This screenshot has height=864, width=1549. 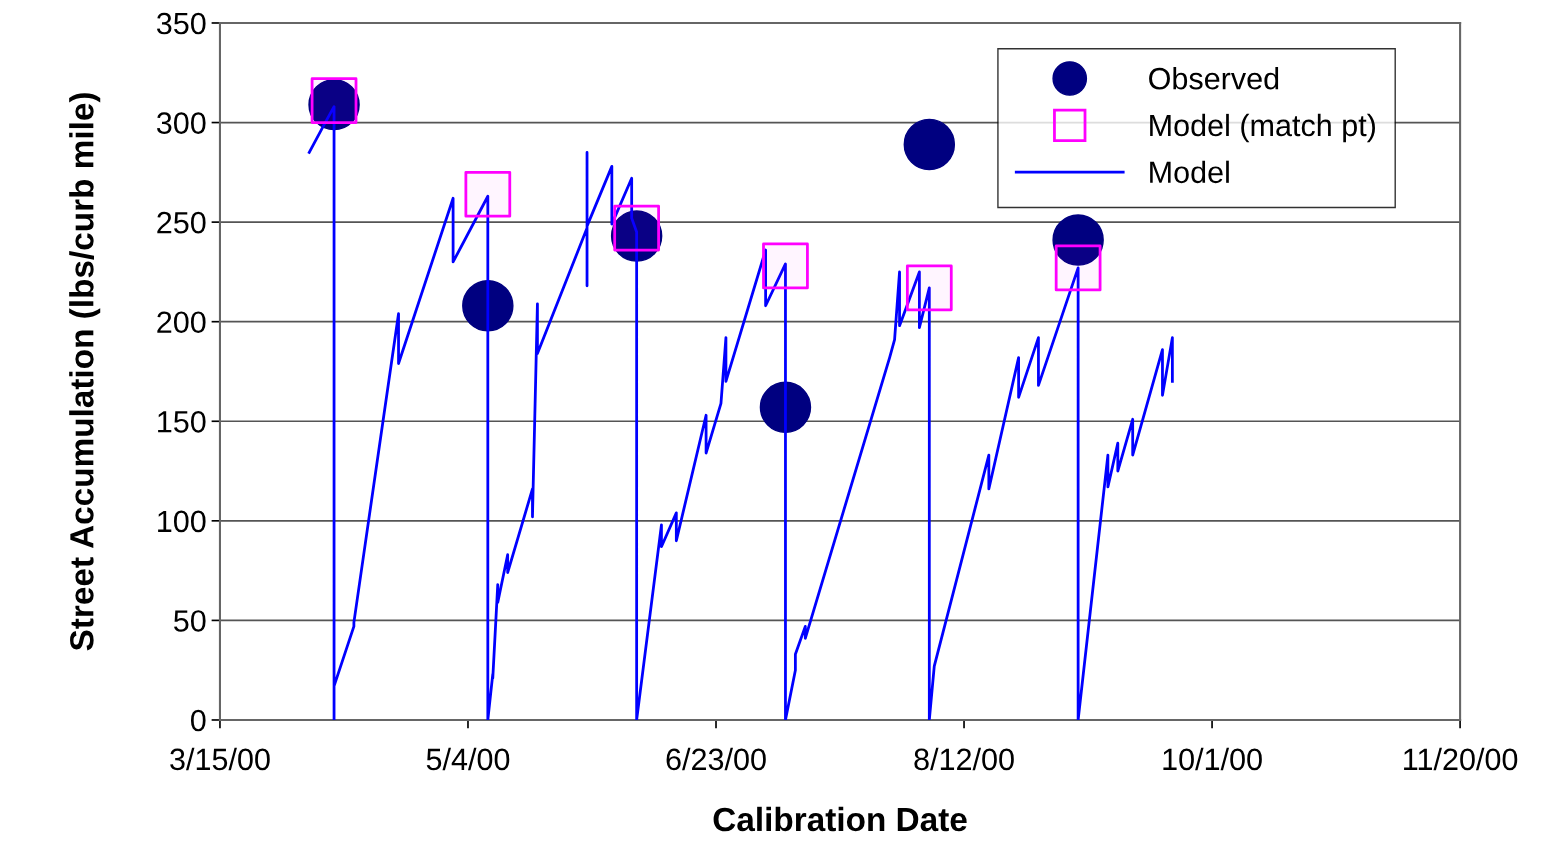 I want to click on y-tick-label: 200, so click(x=181, y=322).